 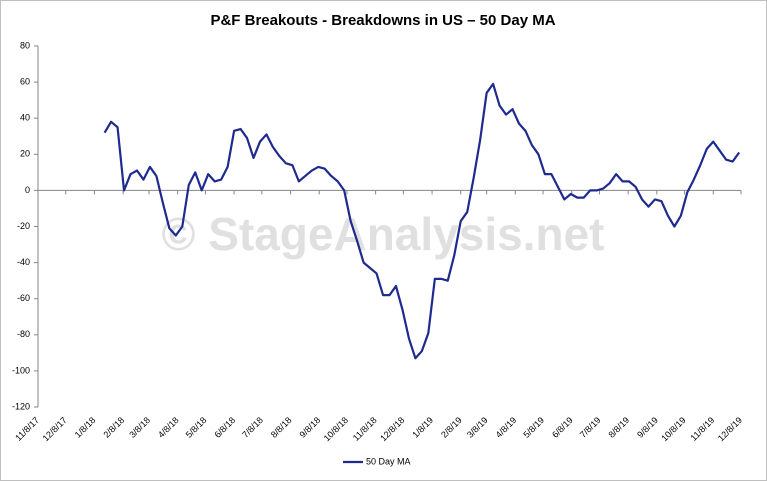 What do you see at coordinates (23, 262) in the screenshot?
I see `y-tick-label: -40` at bounding box center [23, 262].